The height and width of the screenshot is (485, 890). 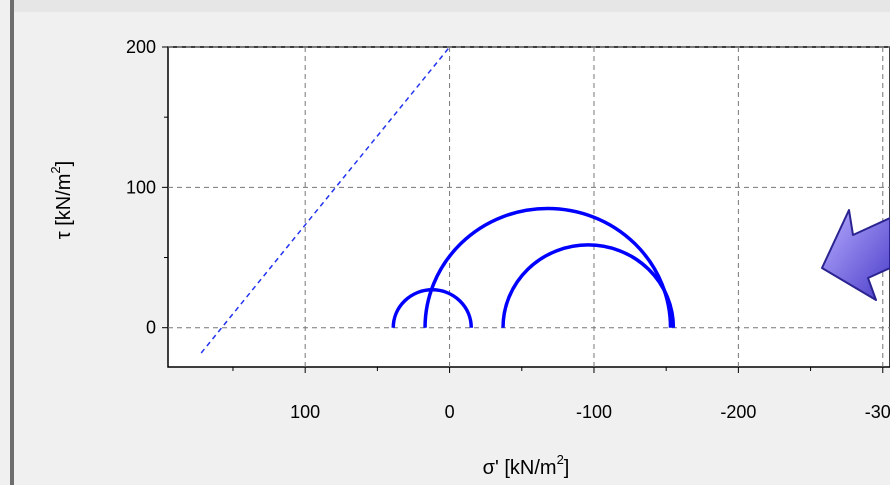 I want to click on mohr-circles, so click(x=533, y=267).